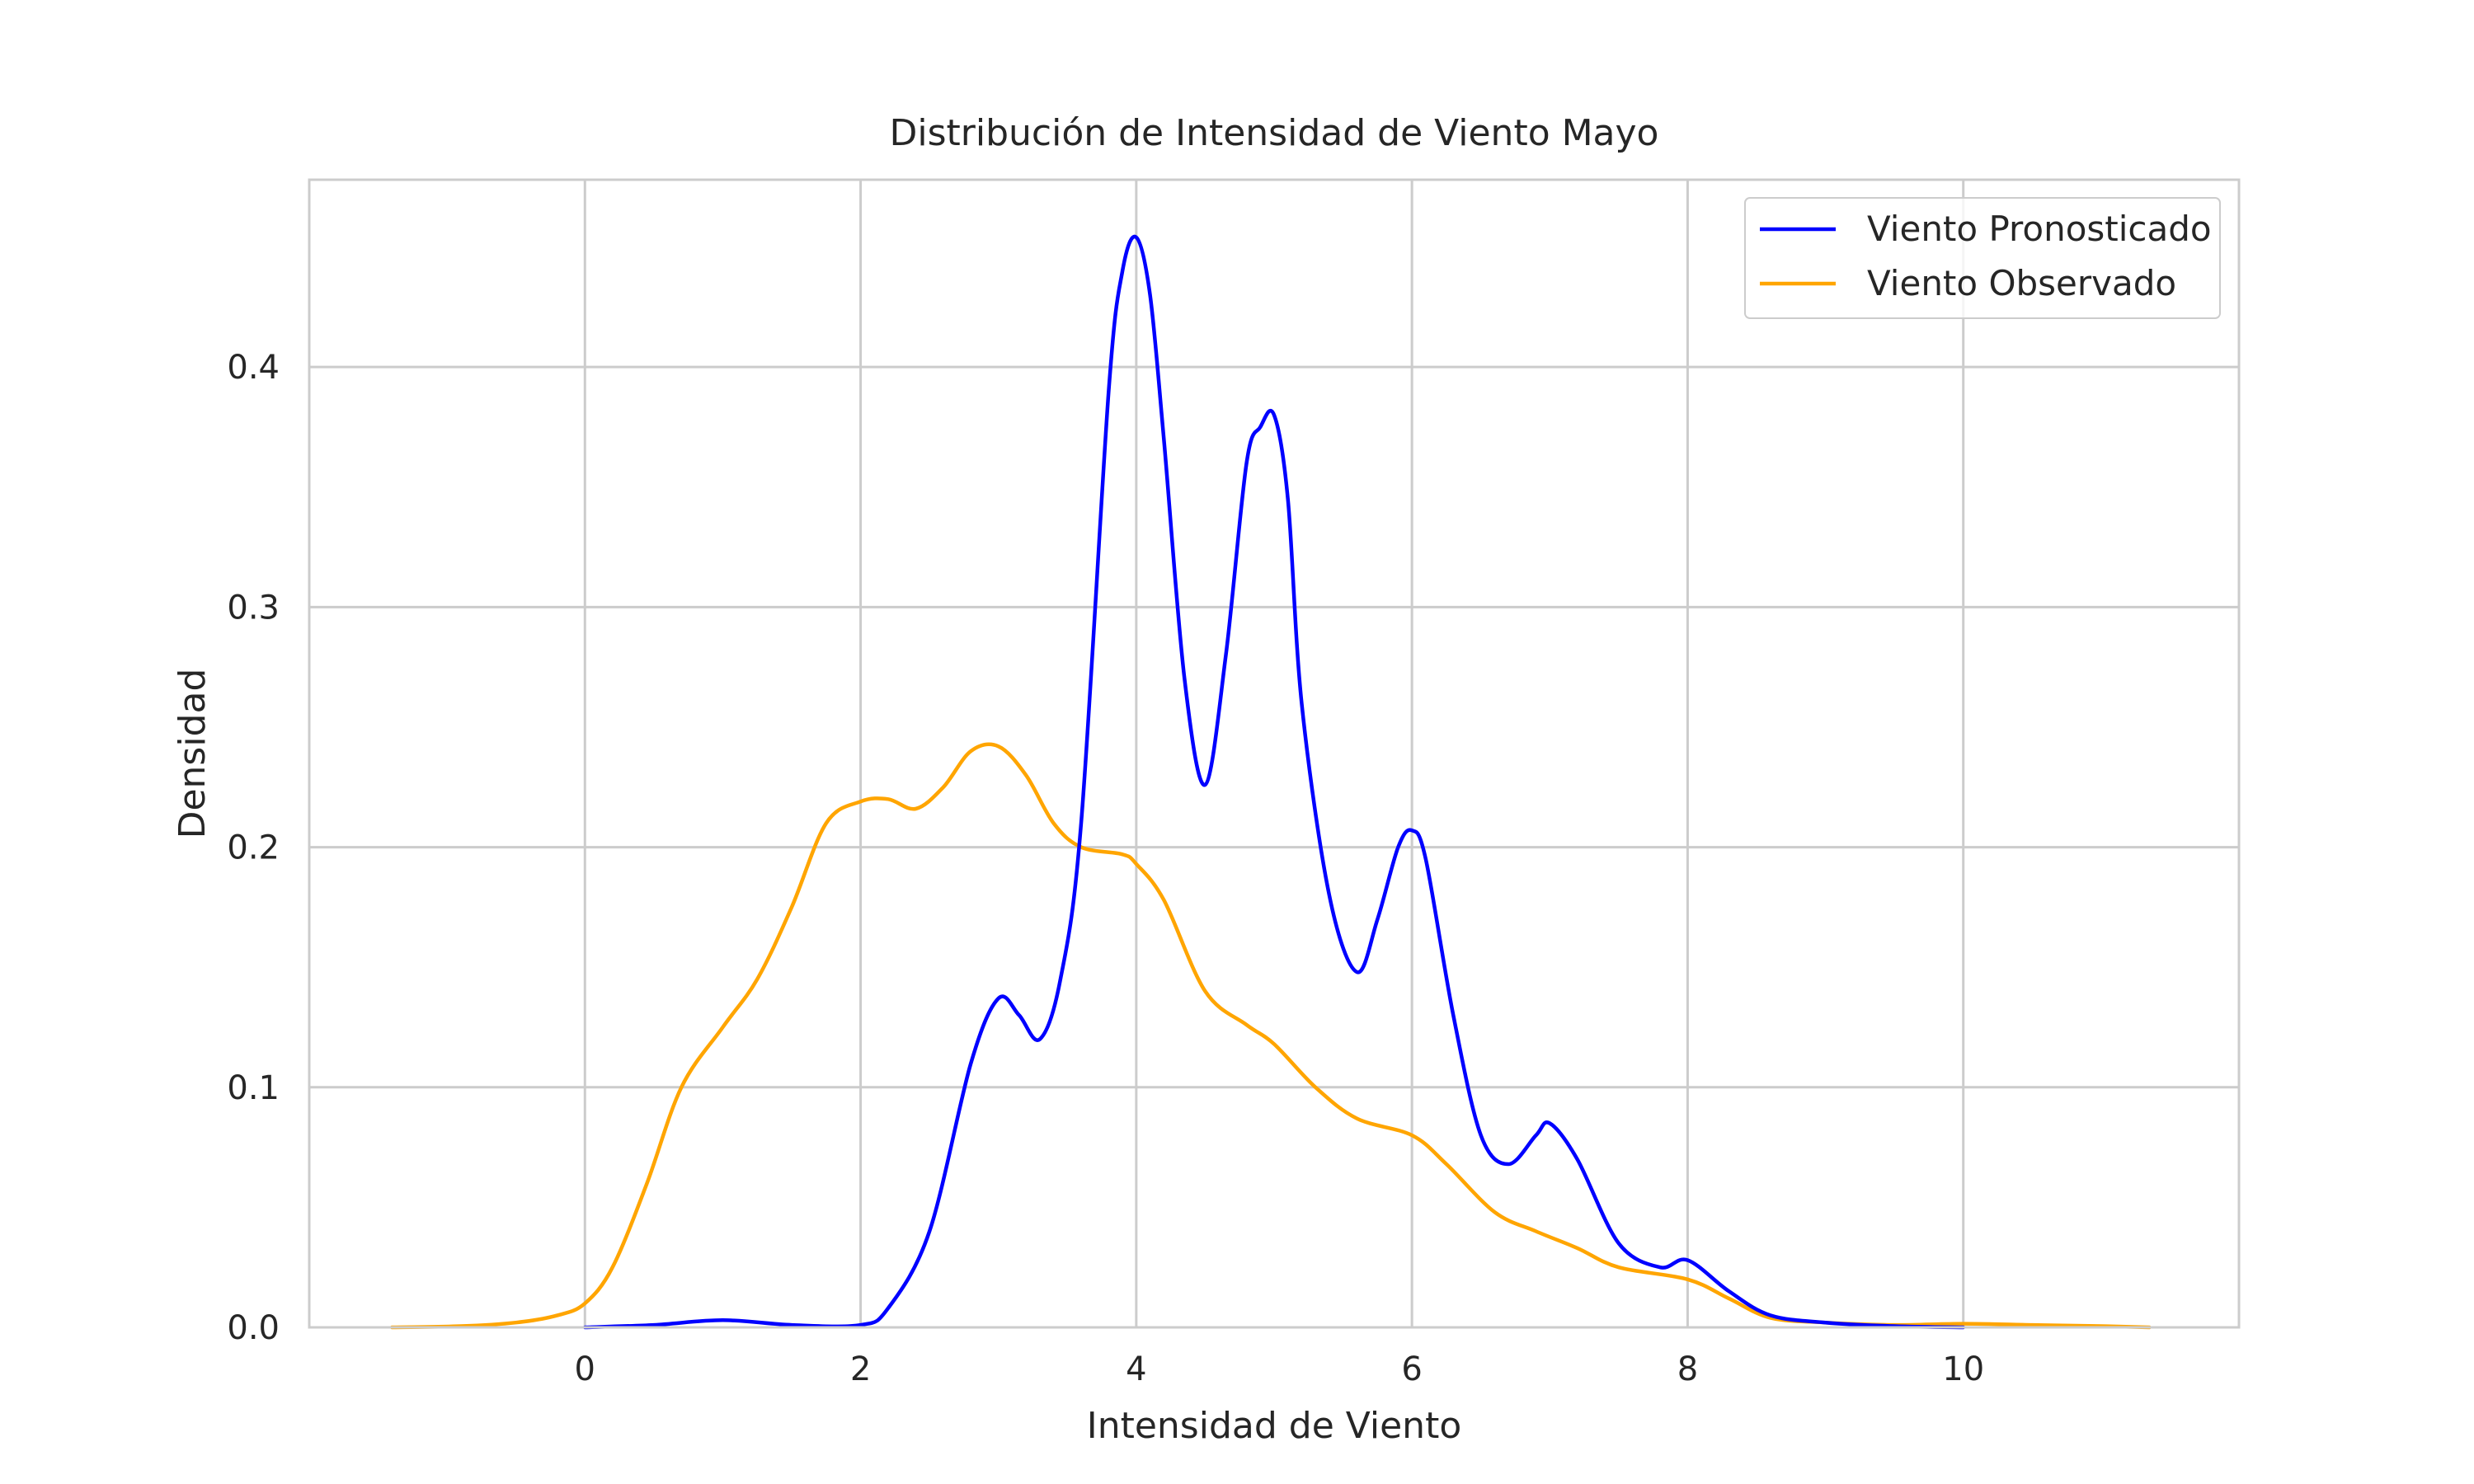 This screenshot has width=2474, height=1484. I want to click on y-tick-label: 0.3, so click(253, 608).